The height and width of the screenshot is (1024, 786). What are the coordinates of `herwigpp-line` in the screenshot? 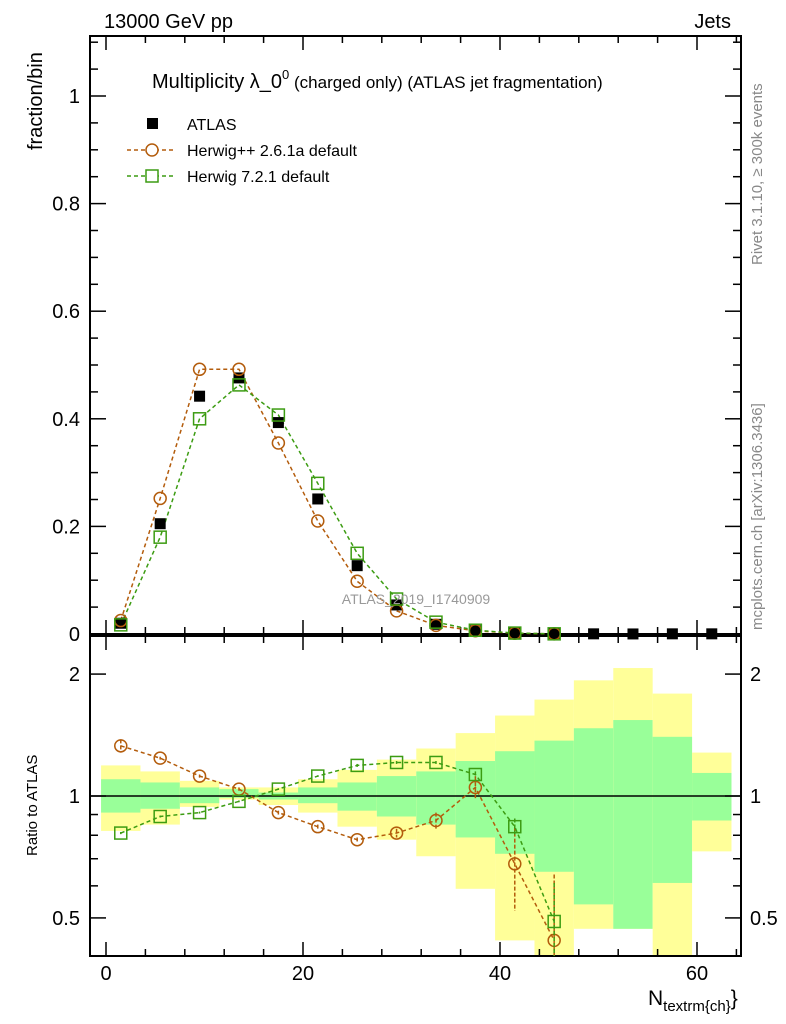 It's located at (337, 501).